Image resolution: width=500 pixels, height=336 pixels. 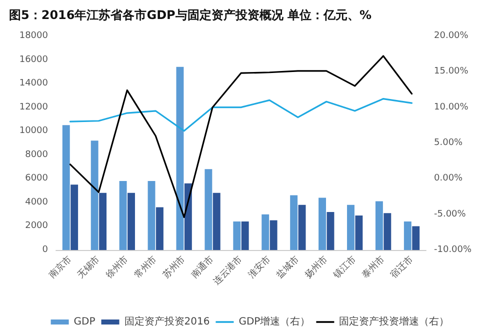 What do you see at coordinates (451, 107) in the screenshot?
I see `y2-tick-label: 10.00%` at bounding box center [451, 107].